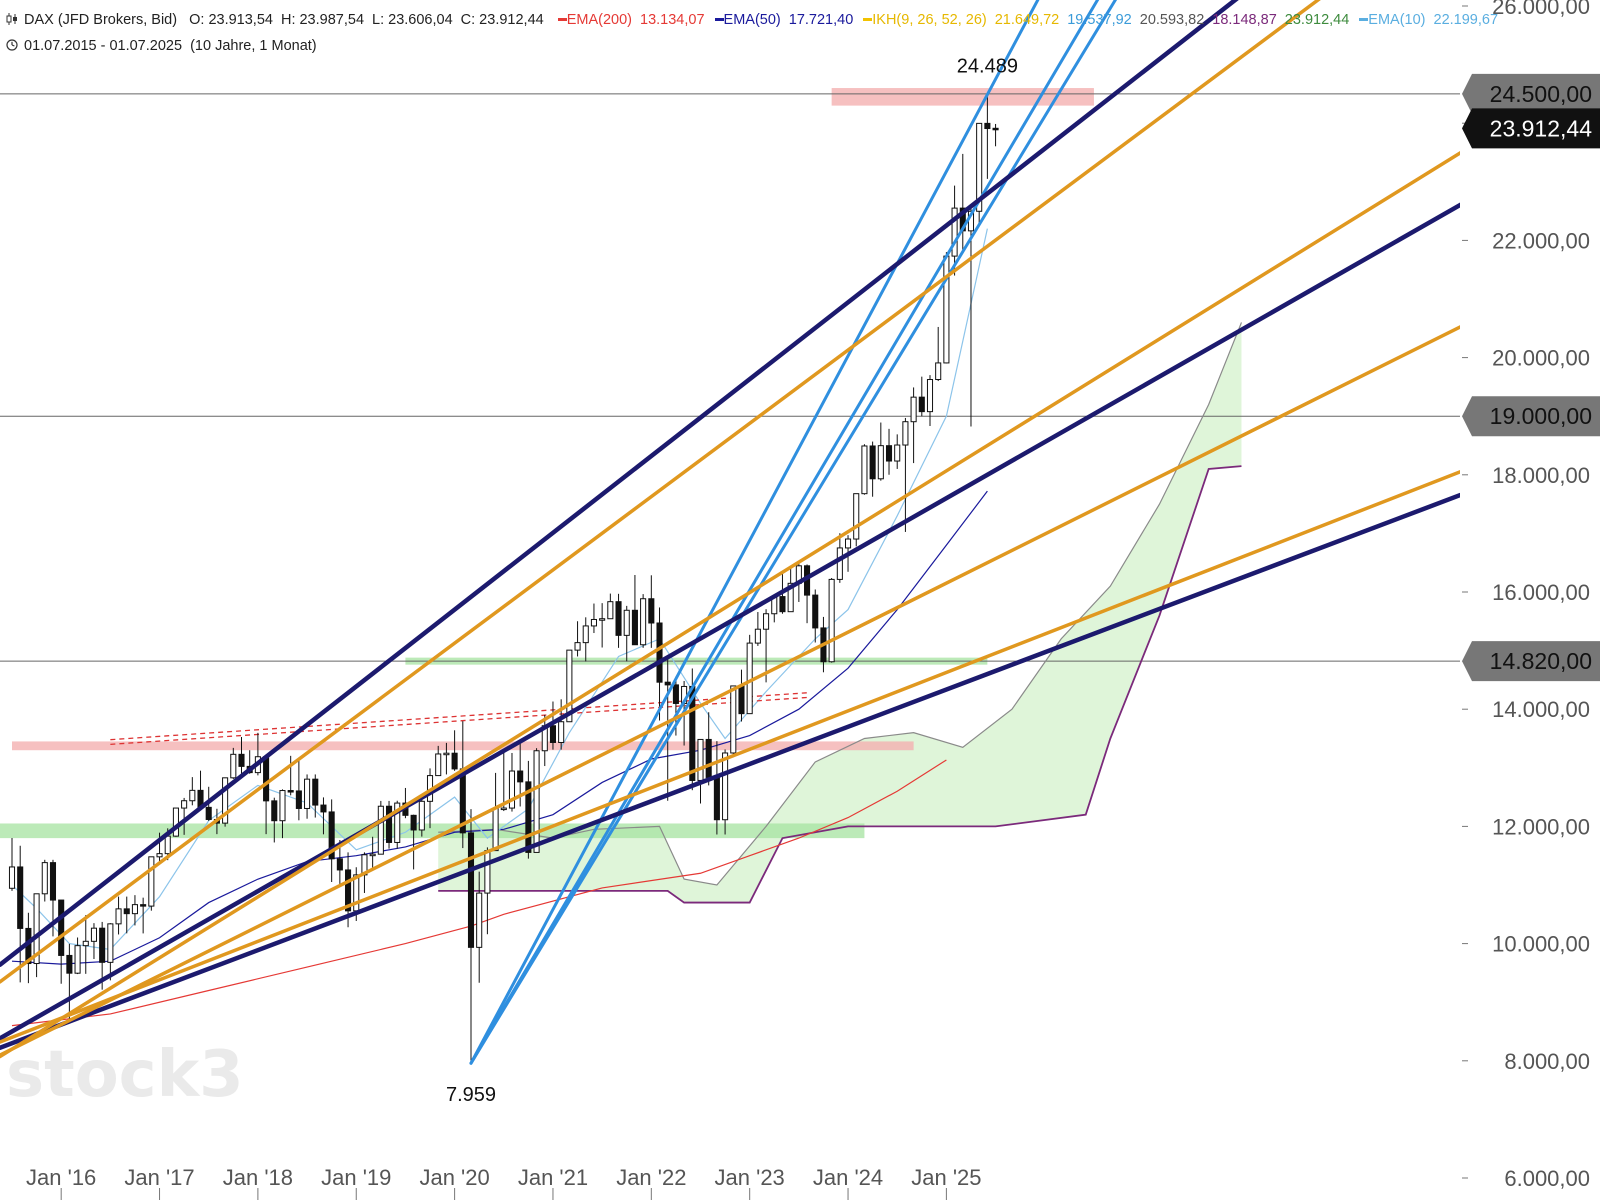 This screenshot has height=1200, width=1600. What do you see at coordinates (1531, 93) in the screenshot?
I see `price-level-label: 24.500,00` at bounding box center [1531, 93].